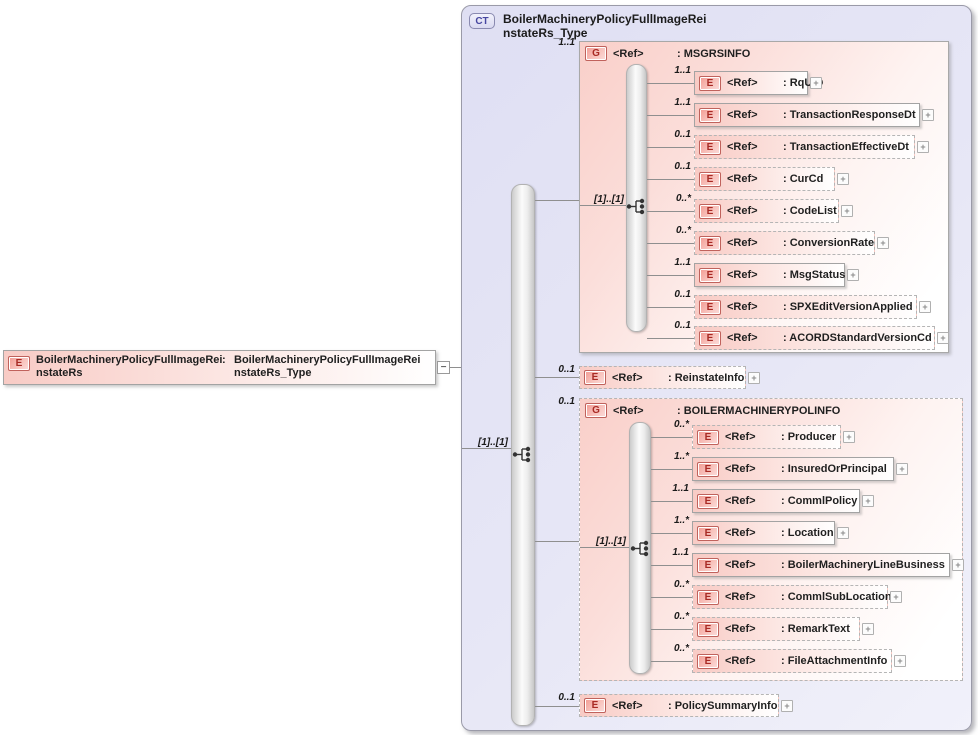  Describe the element at coordinates (766, 211) in the screenshot. I see `element-box-codelist: E <Ref> : CodeList` at that location.